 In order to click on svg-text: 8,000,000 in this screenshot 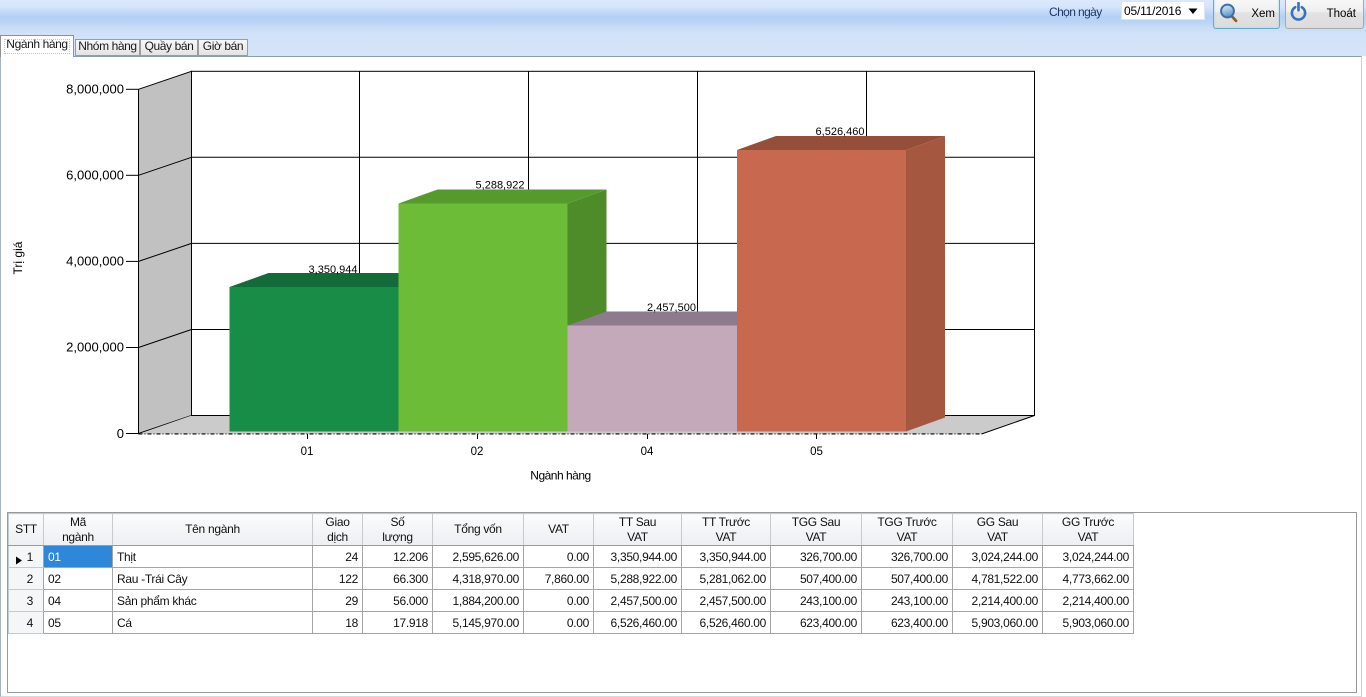, I will do `click(95, 89)`.